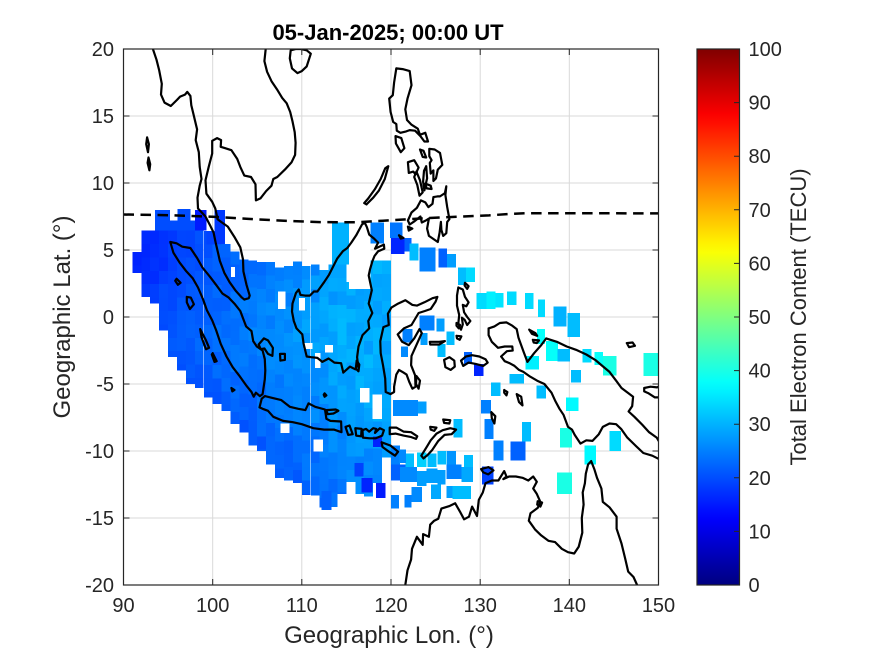 The width and height of the screenshot is (875, 656). I want to click on svg-text: 40, so click(760, 372).